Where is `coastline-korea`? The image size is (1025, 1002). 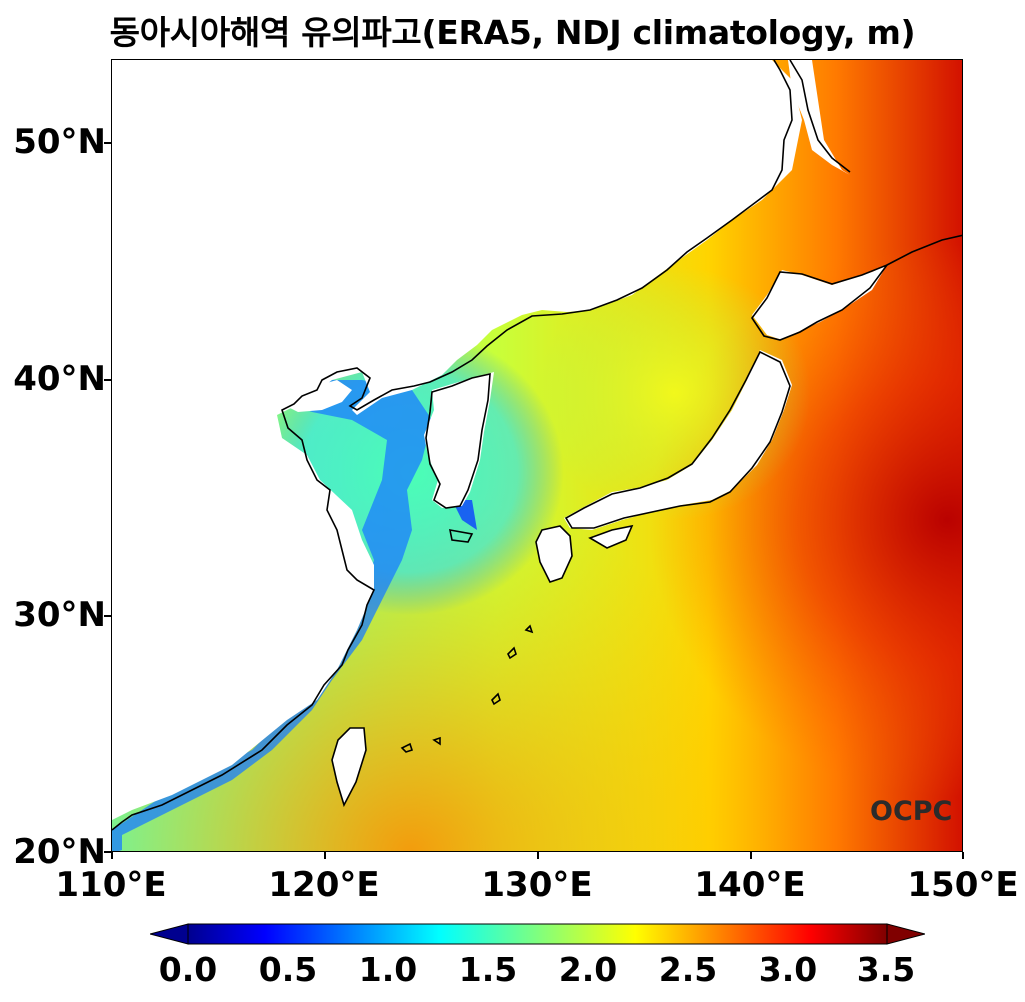
coastline-korea is located at coordinates (458, 440).